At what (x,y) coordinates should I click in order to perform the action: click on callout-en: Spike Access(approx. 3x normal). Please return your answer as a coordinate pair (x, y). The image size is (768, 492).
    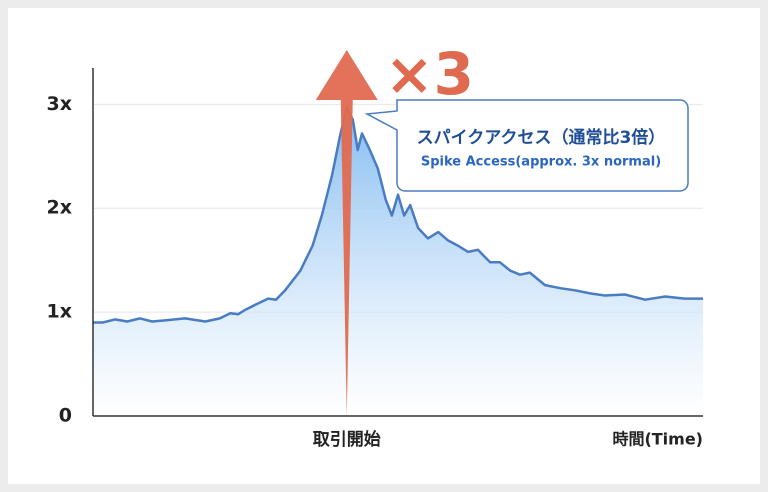
    Looking at the image, I should click on (541, 162).